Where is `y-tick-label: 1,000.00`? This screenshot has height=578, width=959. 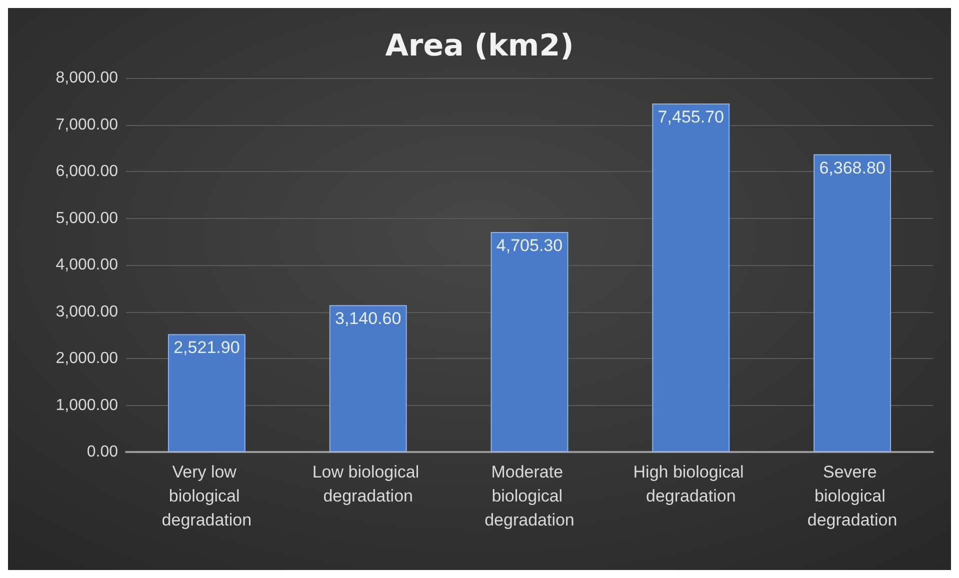 y-tick-label: 1,000.00 is located at coordinates (87, 405).